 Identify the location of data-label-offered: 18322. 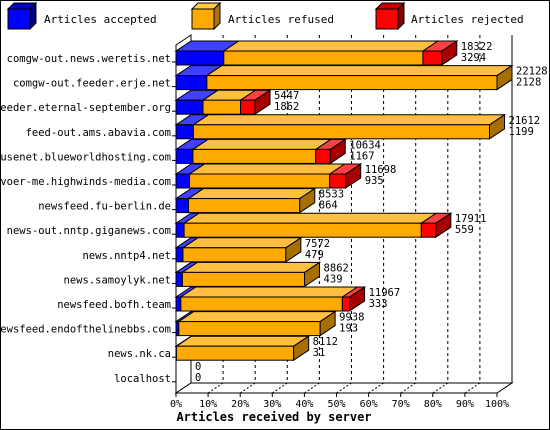
(477, 47).